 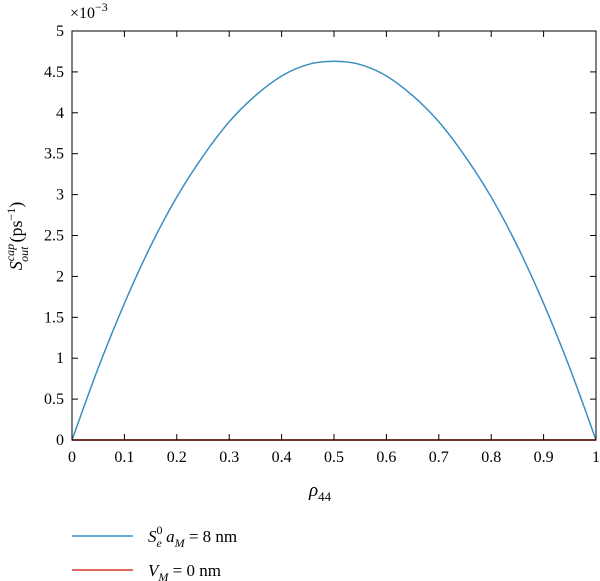 I want to click on x-tick-label: 0.6, so click(x=386, y=457).